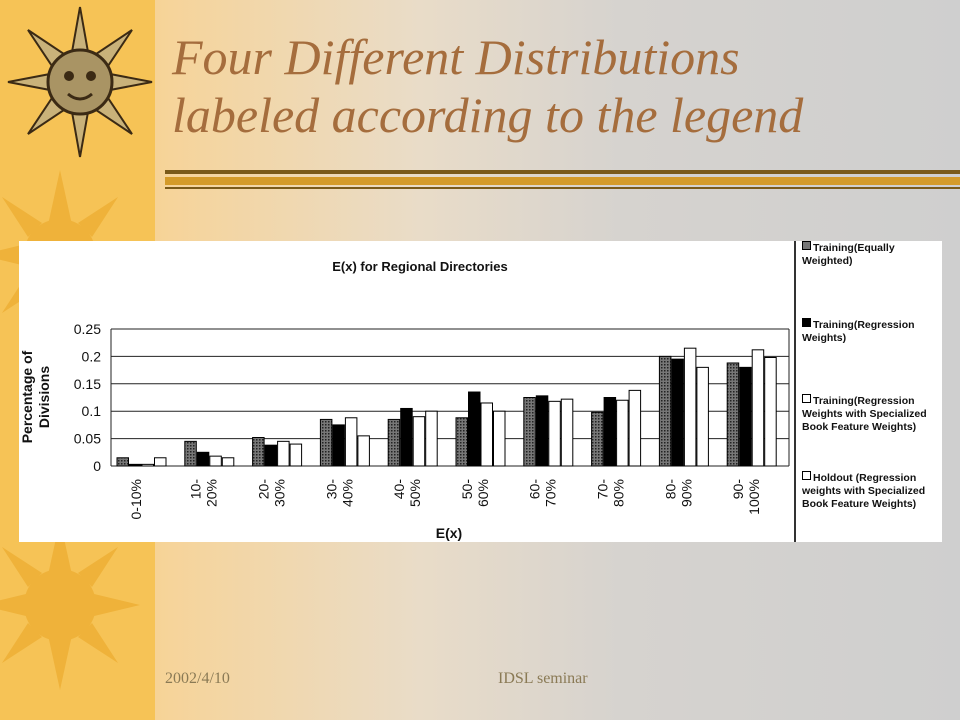 The width and height of the screenshot is (960, 720). What do you see at coordinates (858, 331) in the screenshot?
I see `legend-label: Training(Regression Weights)` at bounding box center [858, 331].